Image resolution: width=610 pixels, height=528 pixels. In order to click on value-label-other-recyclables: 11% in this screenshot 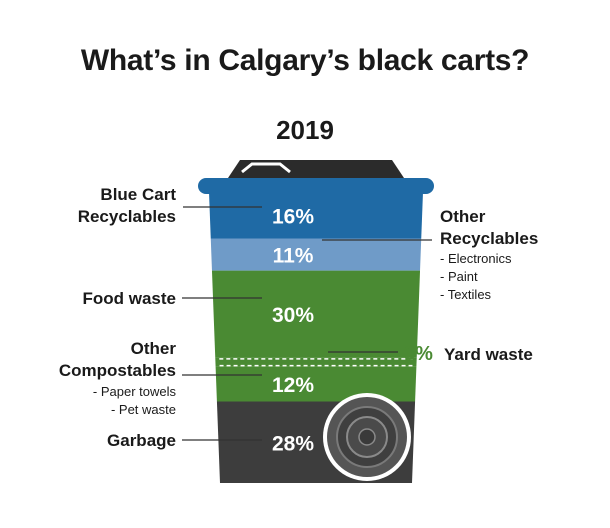, I will do `click(293, 256)`.